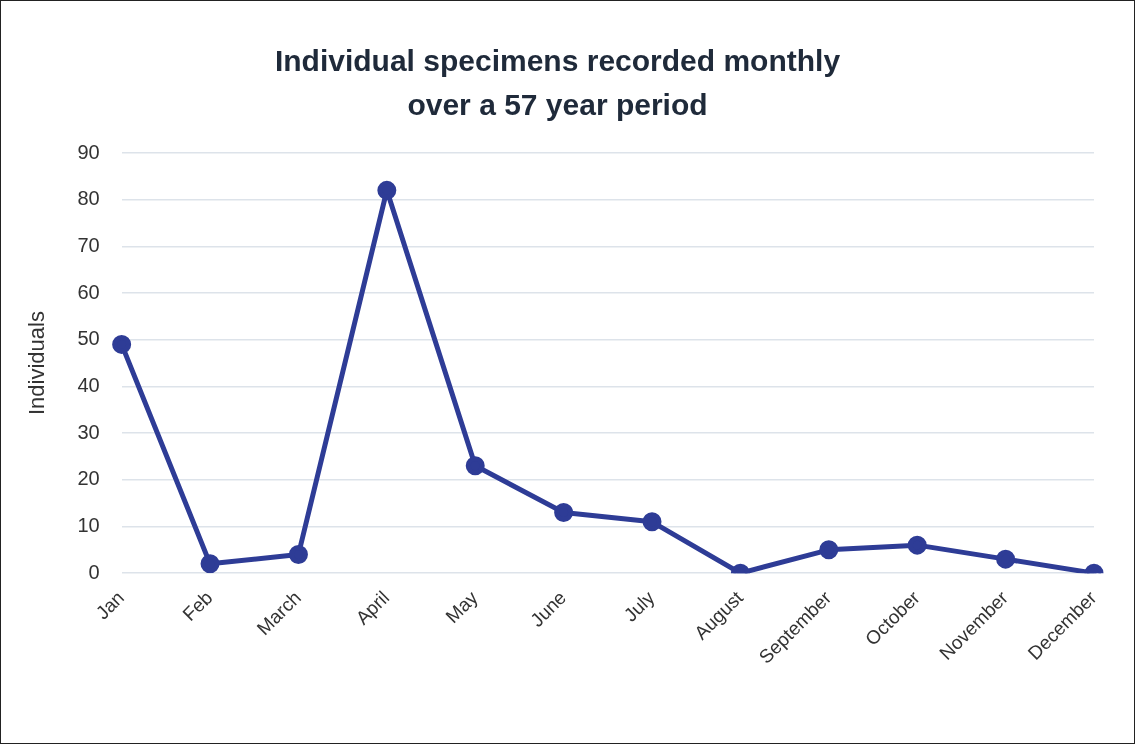 The height and width of the screenshot is (744, 1135). What do you see at coordinates (88, 151) in the screenshot?
I see `y-tick-label: 90` at bounding box center [88, 151].